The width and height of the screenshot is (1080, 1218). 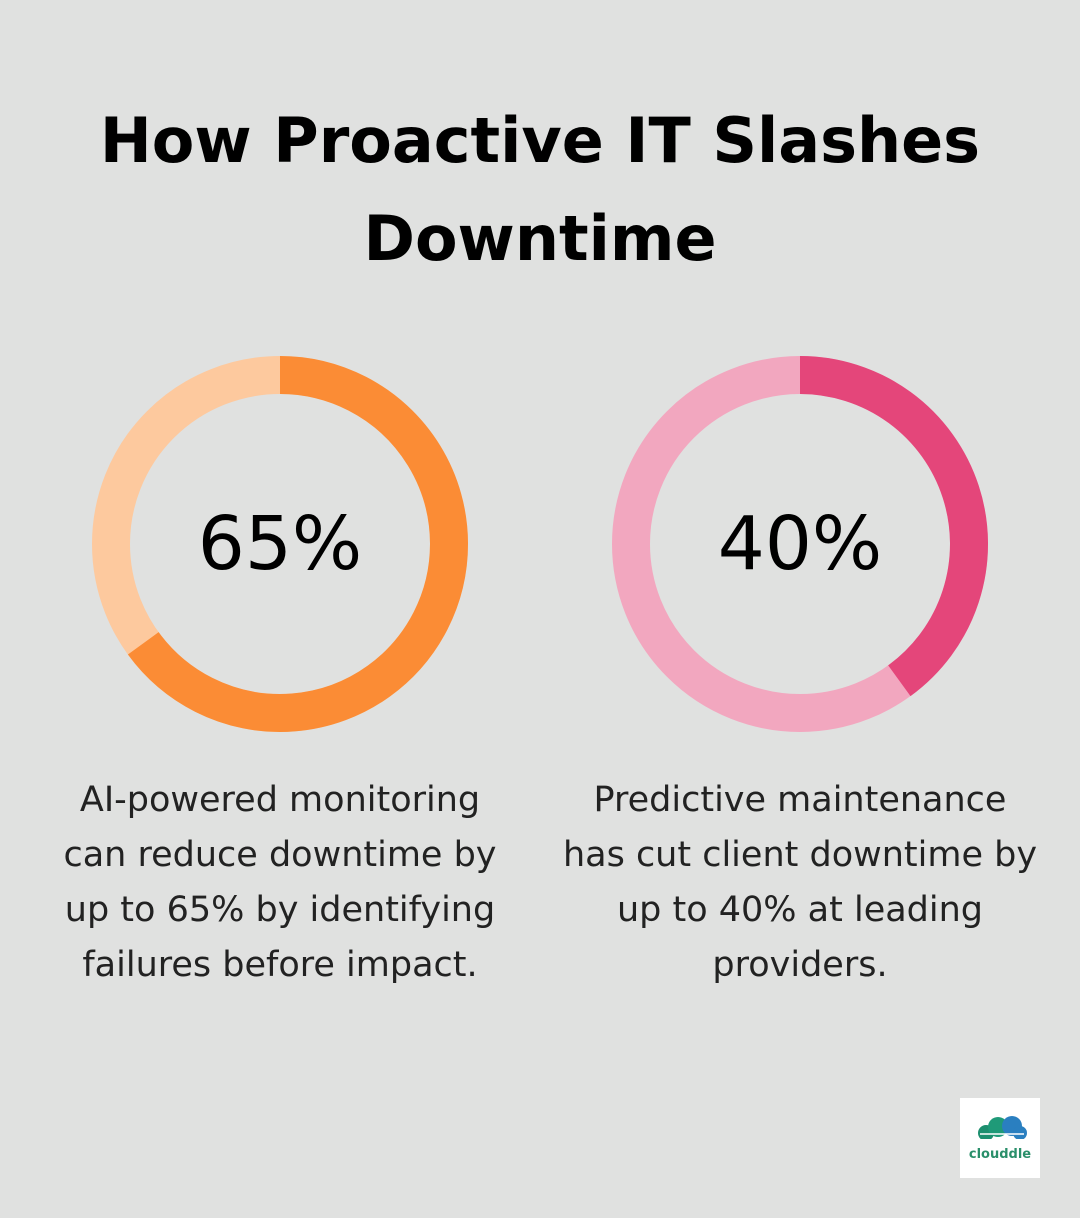 I want to click on caption-line: up to 40% at leading, so click(x=800, y=910).